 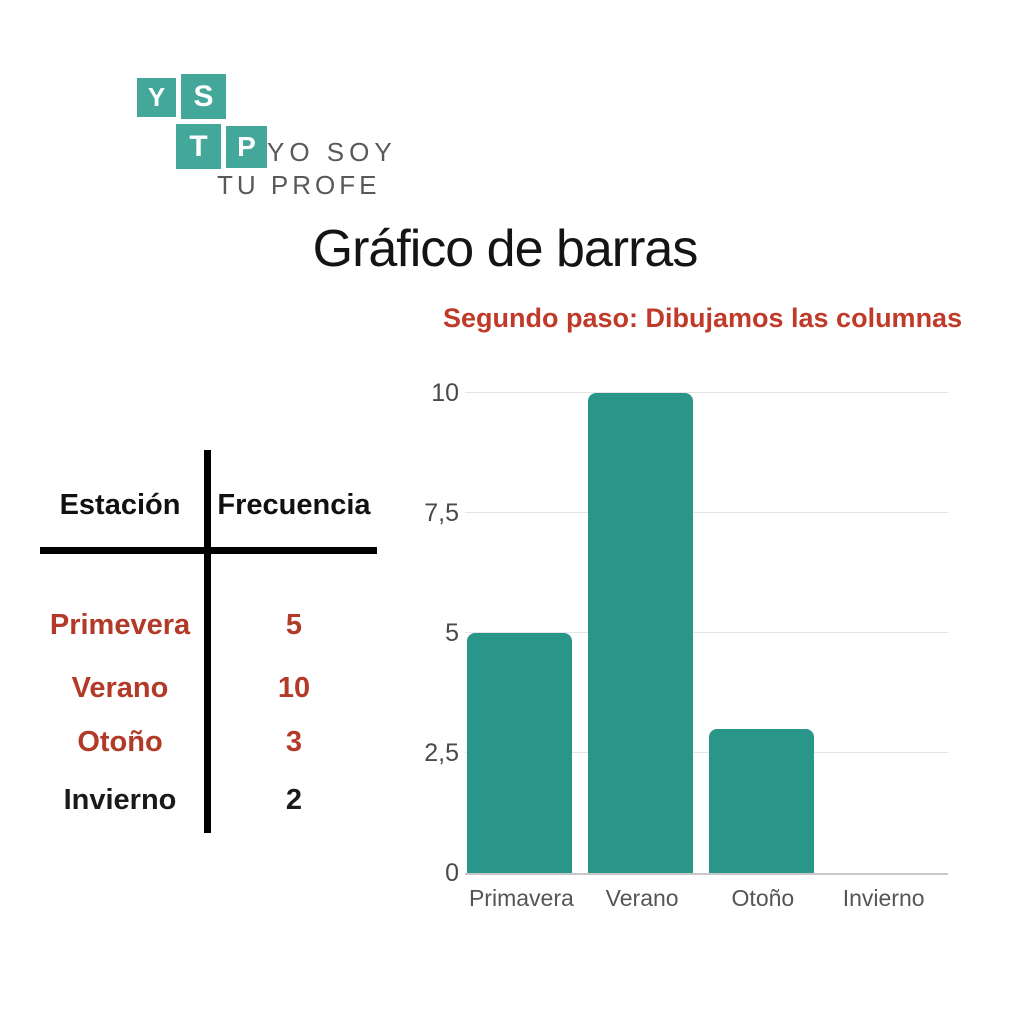 I want to click on table-horizontal-divider, so click(x=208, y=550).